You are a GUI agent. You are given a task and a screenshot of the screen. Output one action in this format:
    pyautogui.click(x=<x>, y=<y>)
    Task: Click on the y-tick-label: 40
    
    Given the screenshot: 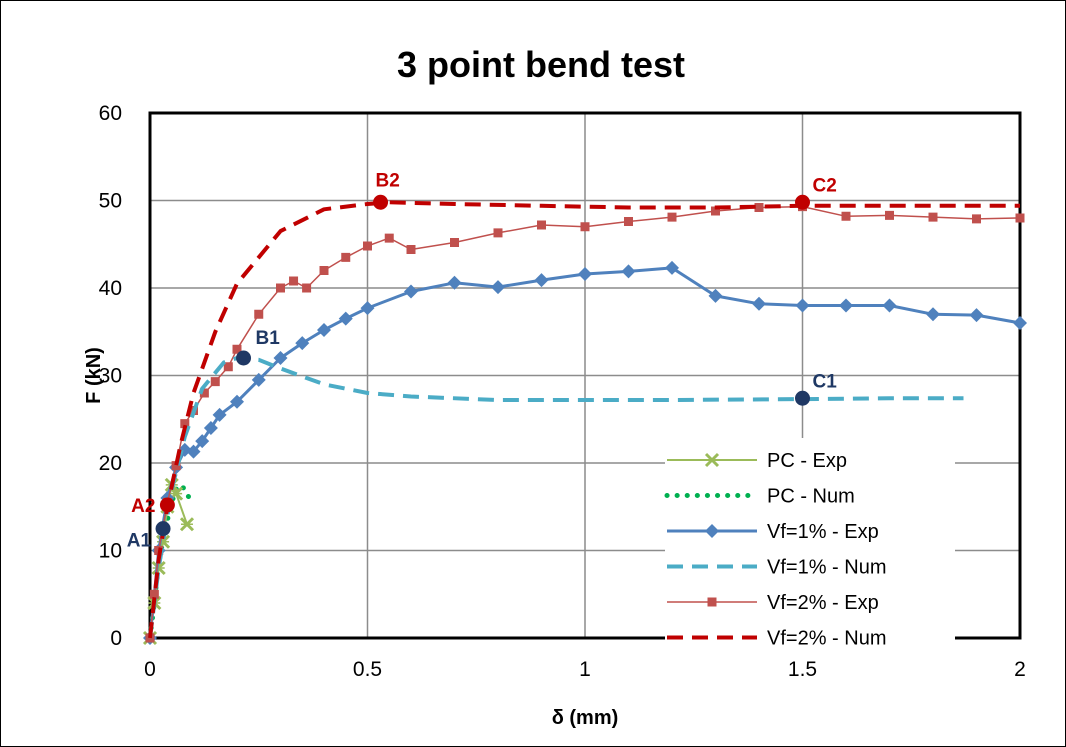 What is the action you would take?
    pyautogui.click(x=110, y=288)
    